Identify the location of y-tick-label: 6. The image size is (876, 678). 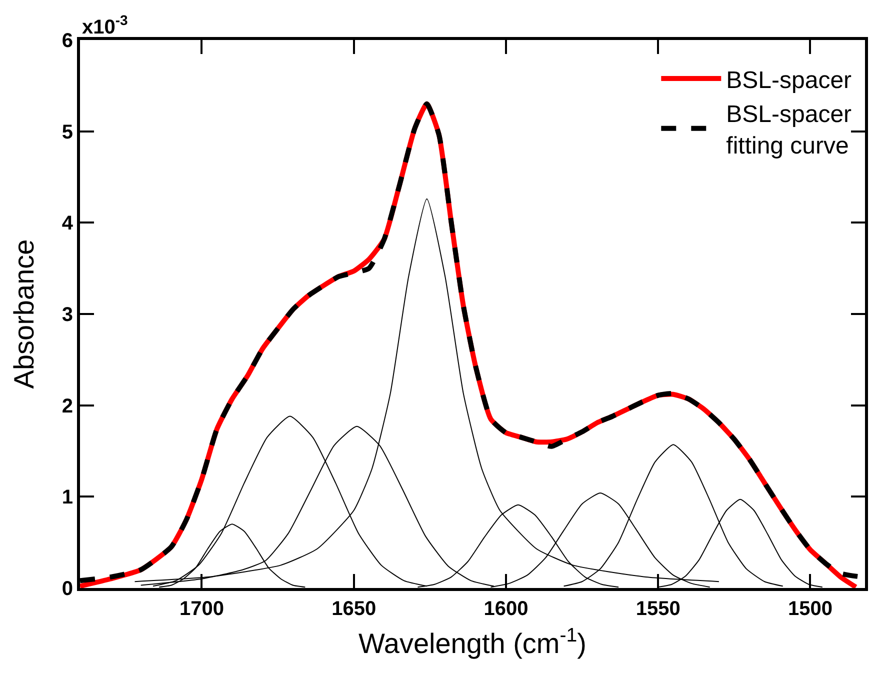
(67, 41).